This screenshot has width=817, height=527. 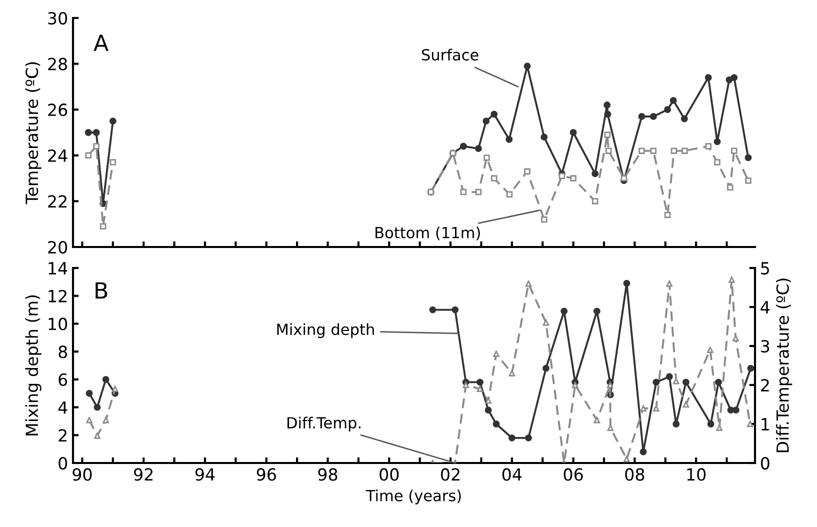 What do you see at coordinates (58, 155) in the screenshot?
I see `y-tick-label: 24` at bounding box center [58, 155].